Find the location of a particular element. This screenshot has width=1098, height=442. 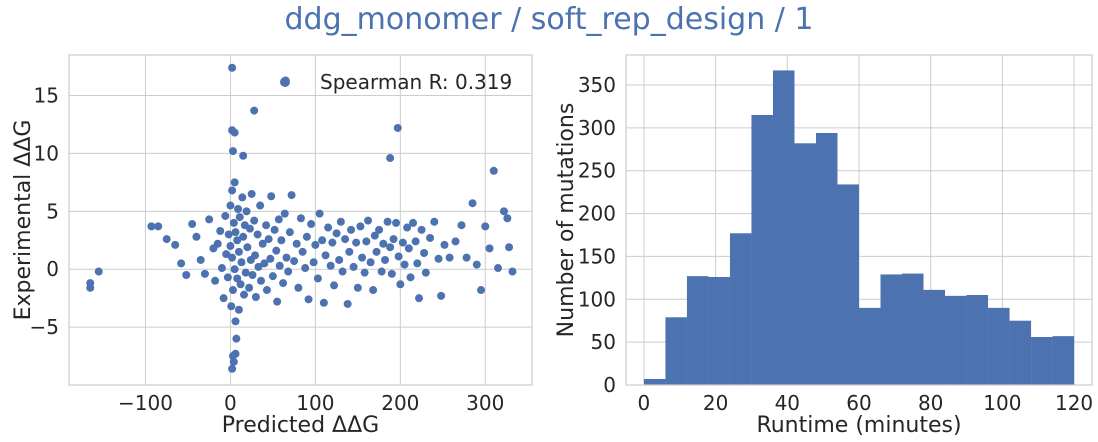

histogram-y-tick-label: 300 is located at coordinates (597, 128).